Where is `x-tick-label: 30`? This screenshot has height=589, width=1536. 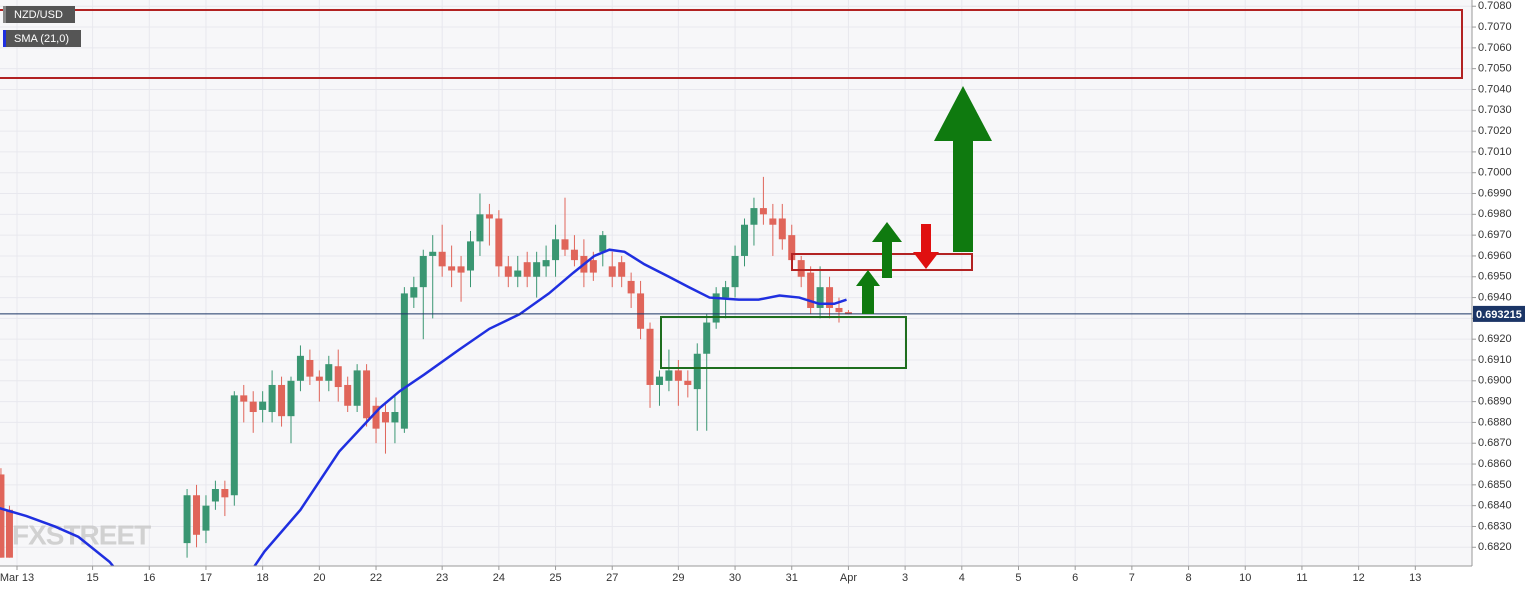
x-tick-label: 30 is located at coordinates (735, 578).